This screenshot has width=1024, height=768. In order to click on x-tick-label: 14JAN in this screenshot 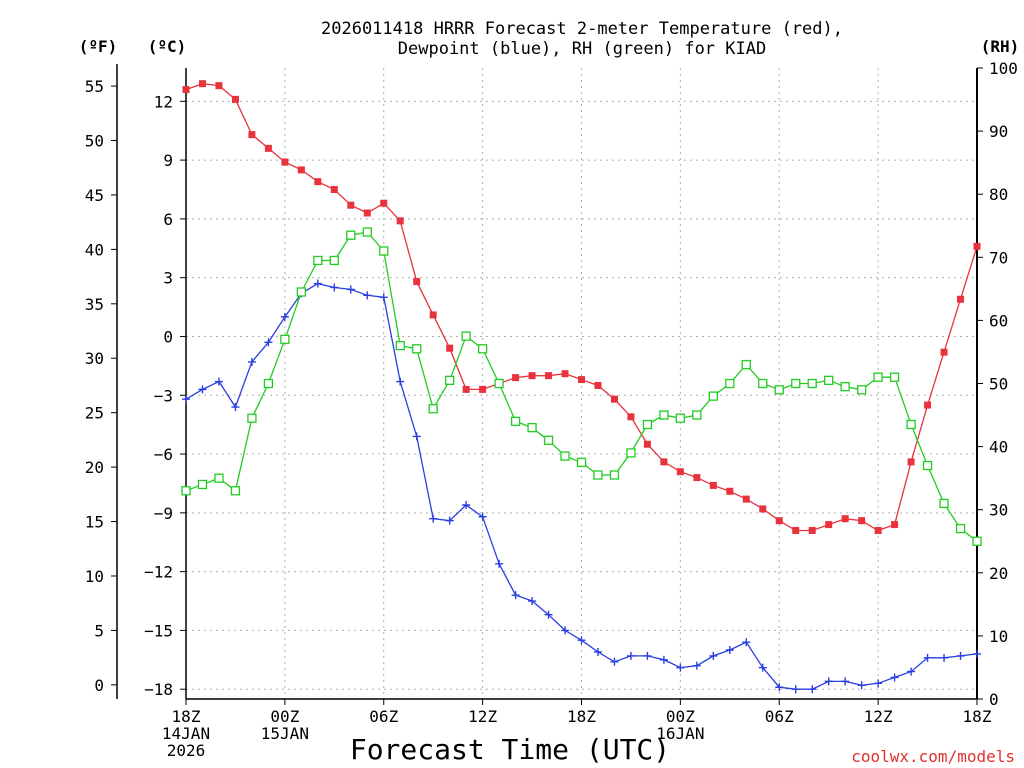, I will do `click(186, 733)`.